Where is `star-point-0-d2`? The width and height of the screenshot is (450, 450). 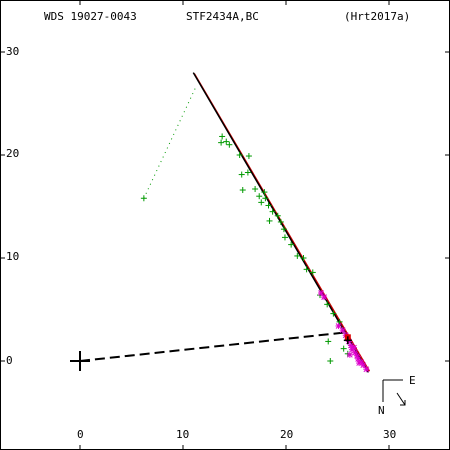 star-point-0-d2 is located at coordinates (321, 293).